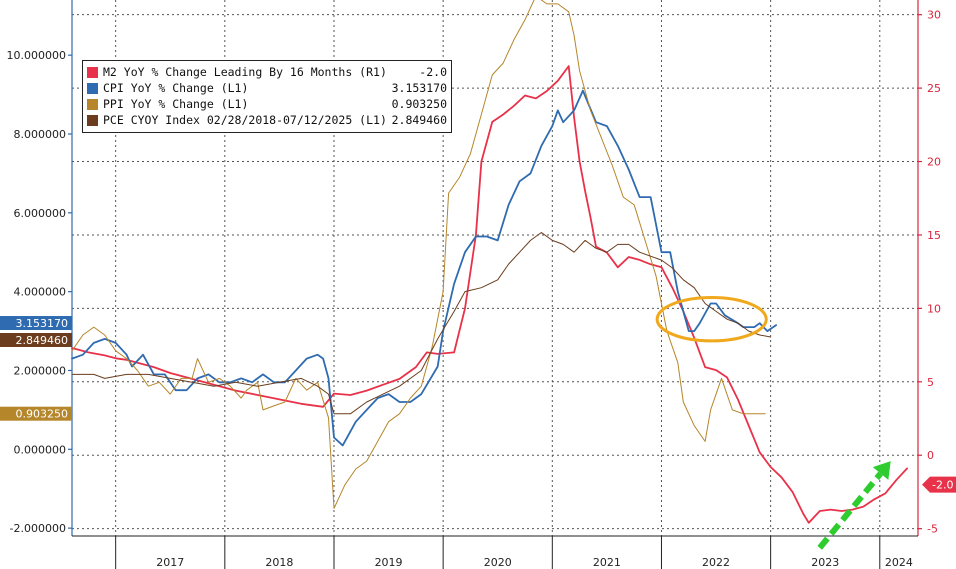 This screenshot has height=569, width=956. What do you see at coordinates (92, 104) in the screenshot?
I see `legend-swatch-ppi` at bounding box center [92, 104].